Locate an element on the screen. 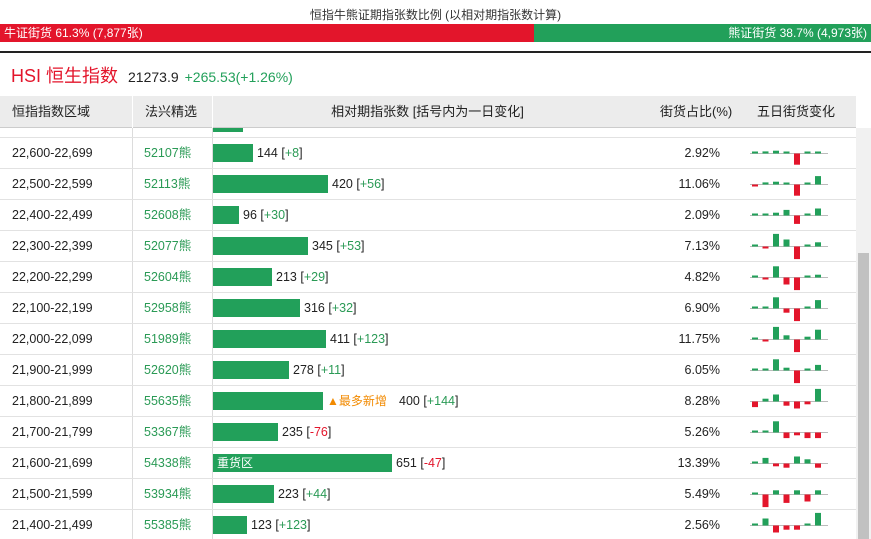 Image resolution: width=871 pixels, height=539 pixels. contracts-value: 144 [+8] is located at coordinates (280, 153).